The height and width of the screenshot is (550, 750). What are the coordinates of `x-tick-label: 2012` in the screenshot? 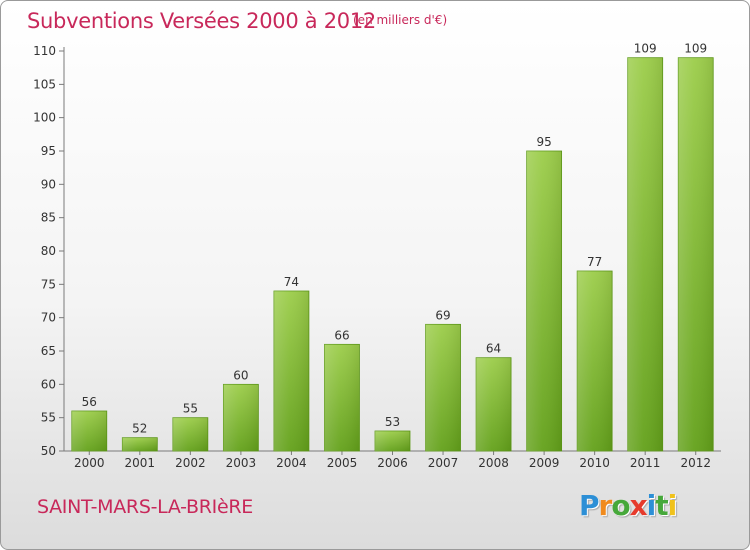 It's located at (695, 463).